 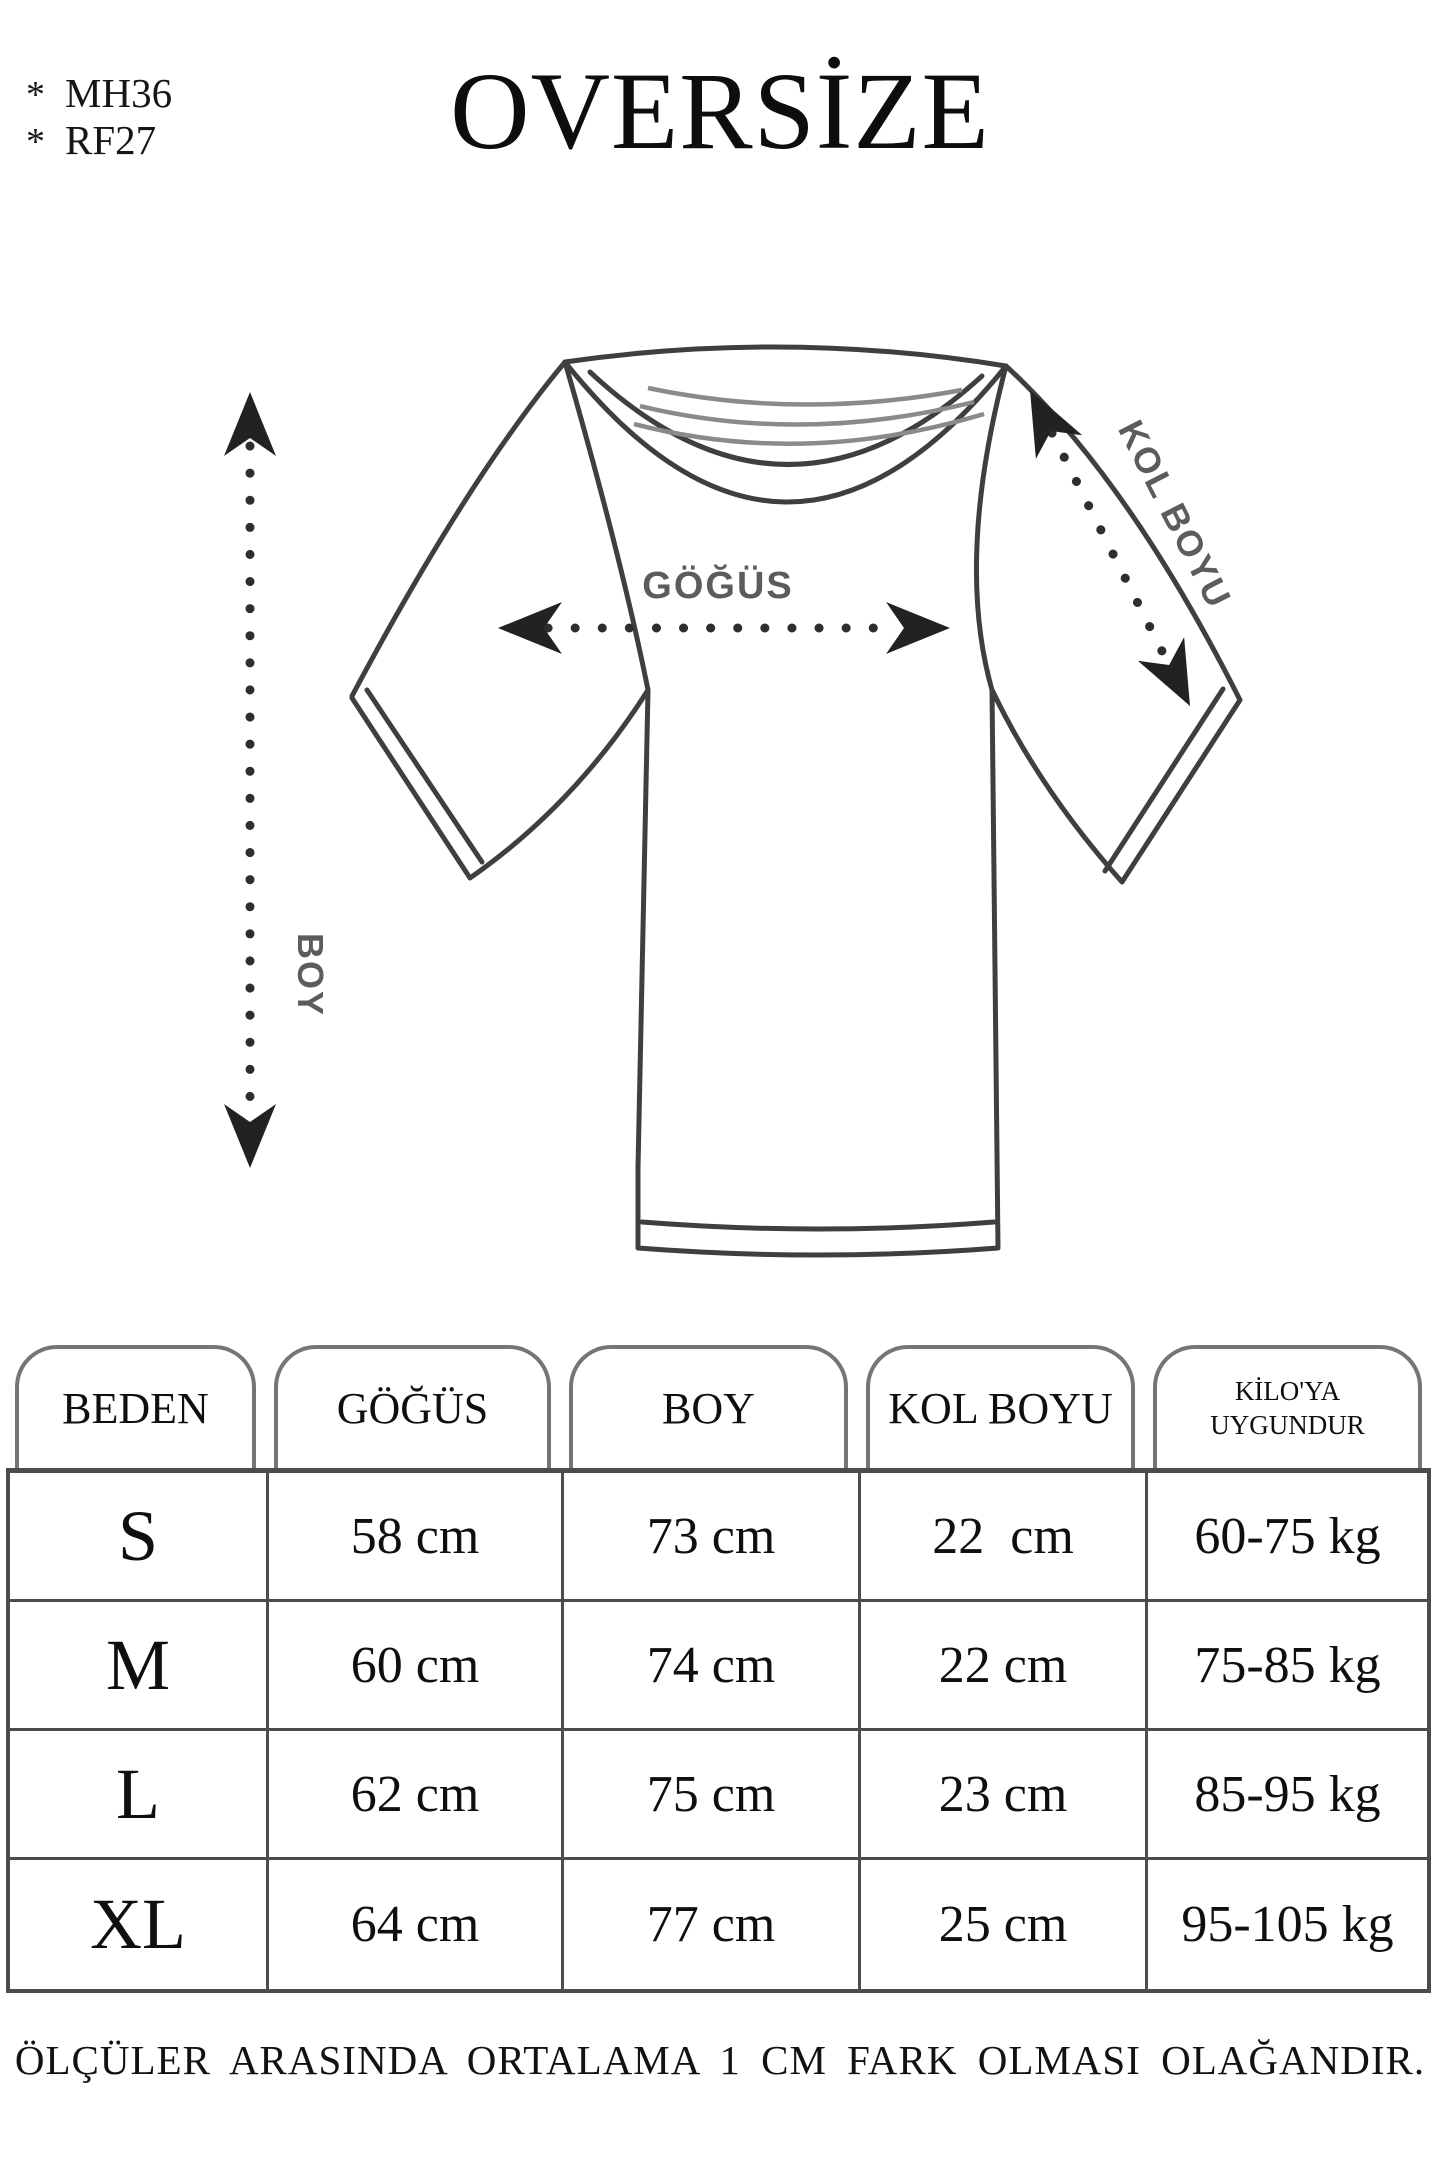 What do you see at coordinates (416, 1924) in the screenshot?
I see `chest-cell: 64 cm` at bounding box center [416, 1924].